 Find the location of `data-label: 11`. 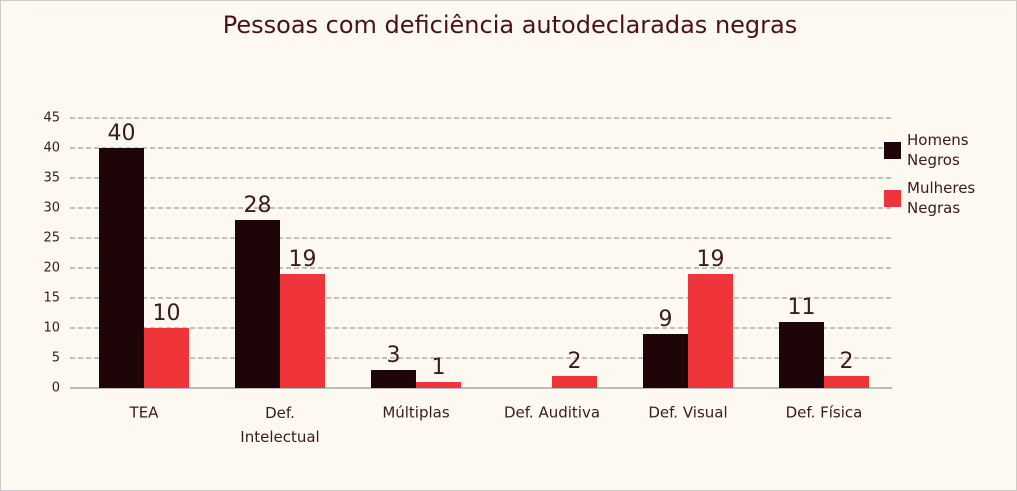

data-label: 11 is located at coordinates (802, 307).